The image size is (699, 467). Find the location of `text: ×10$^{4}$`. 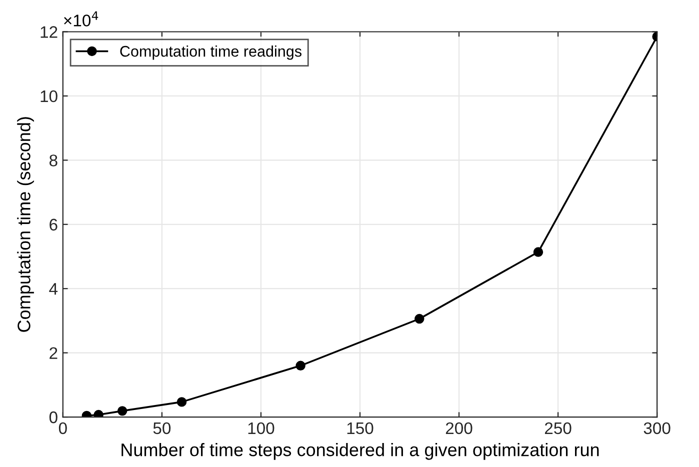

text: ×10$^{4}$ is located at coordinates (81, 18).